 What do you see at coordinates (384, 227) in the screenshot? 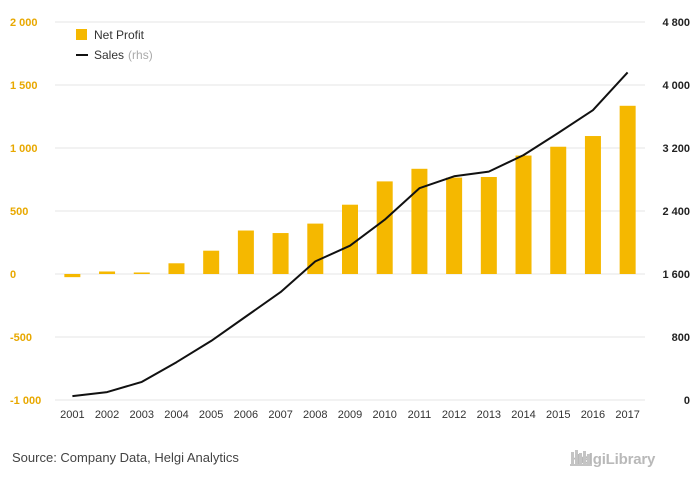
I see `bar-net-profit-2010` at bounding box center [384, 227].